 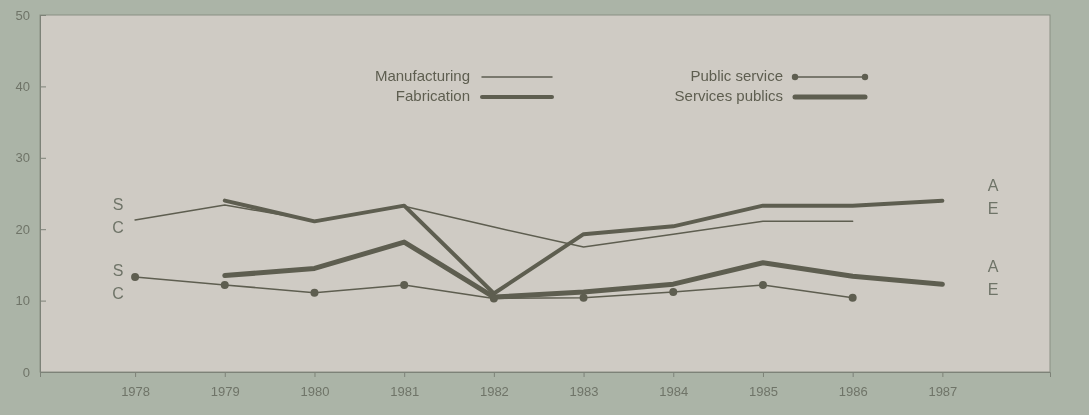 I want to click on legend-label: Fabrication, so click(x=432, y=95).